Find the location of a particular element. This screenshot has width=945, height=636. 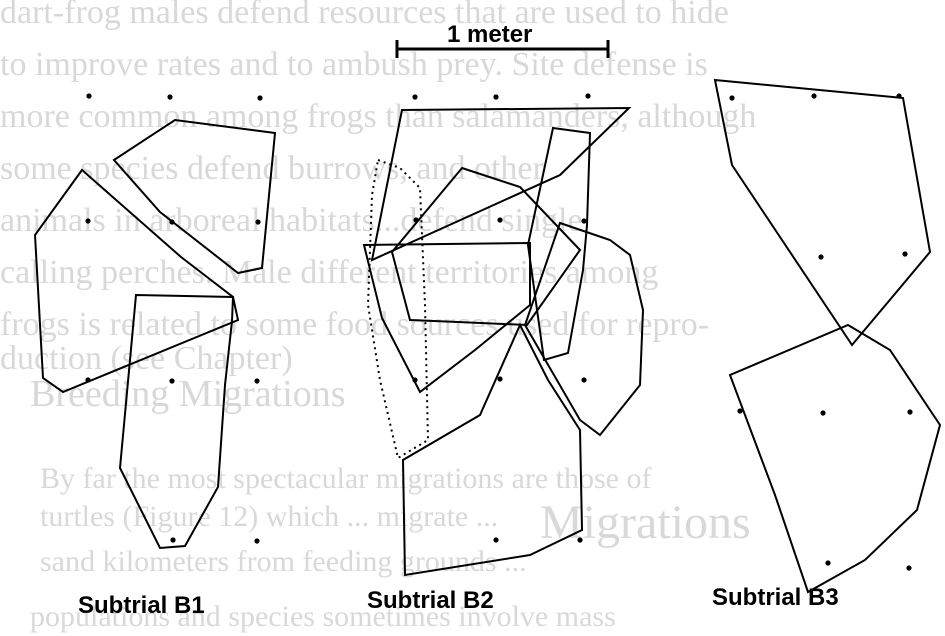

subtrial-b1-grid-points is located at coordinates (174, 318).